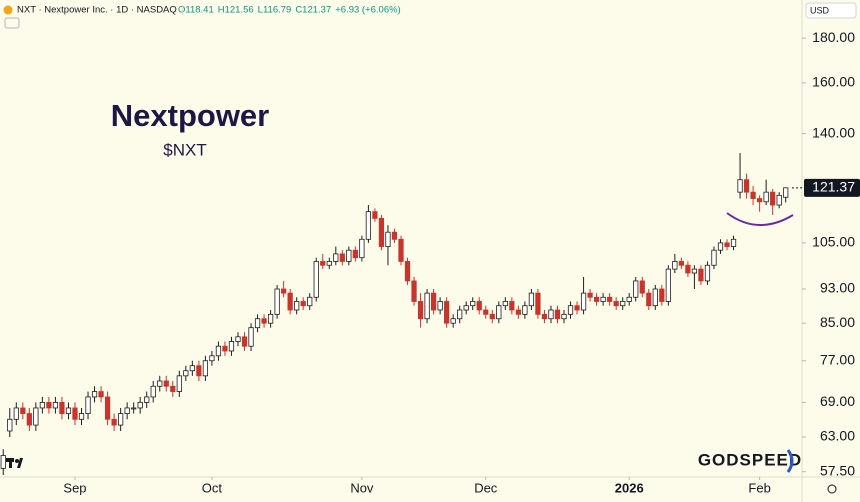 This screenshot has width=860, height=502. Describe the element at coordinates (832, 489) in the screenshot. I see `settings-icon` at that location.